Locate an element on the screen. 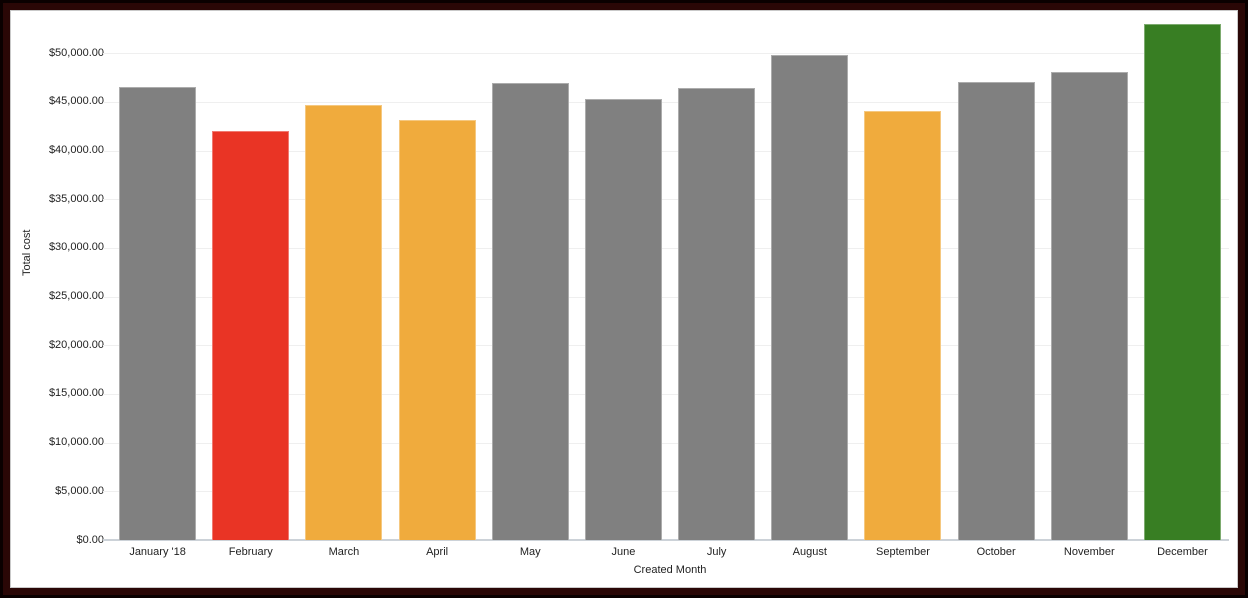 This screenshot has height=598, width=1248. bar-band-march is located at coordinates (343, 282).